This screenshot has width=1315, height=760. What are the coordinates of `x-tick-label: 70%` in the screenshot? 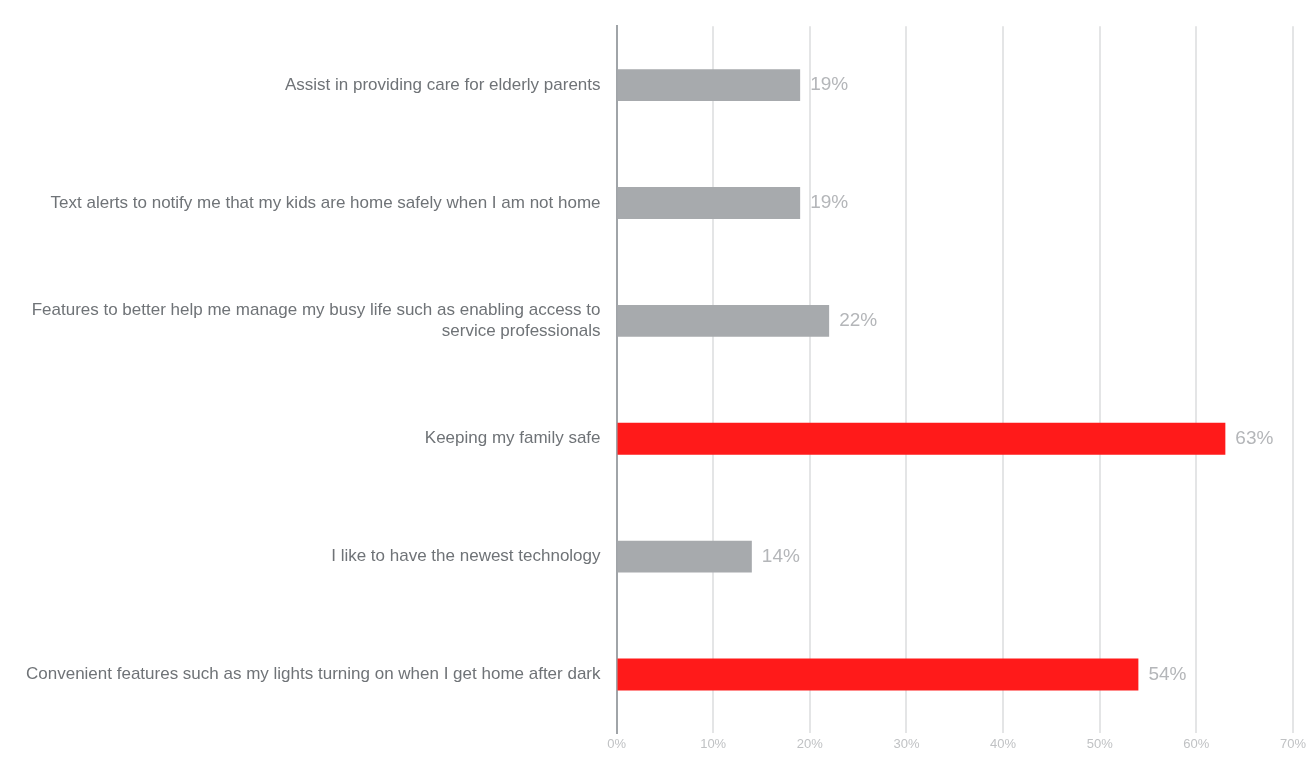 It's located at (1293, 743).